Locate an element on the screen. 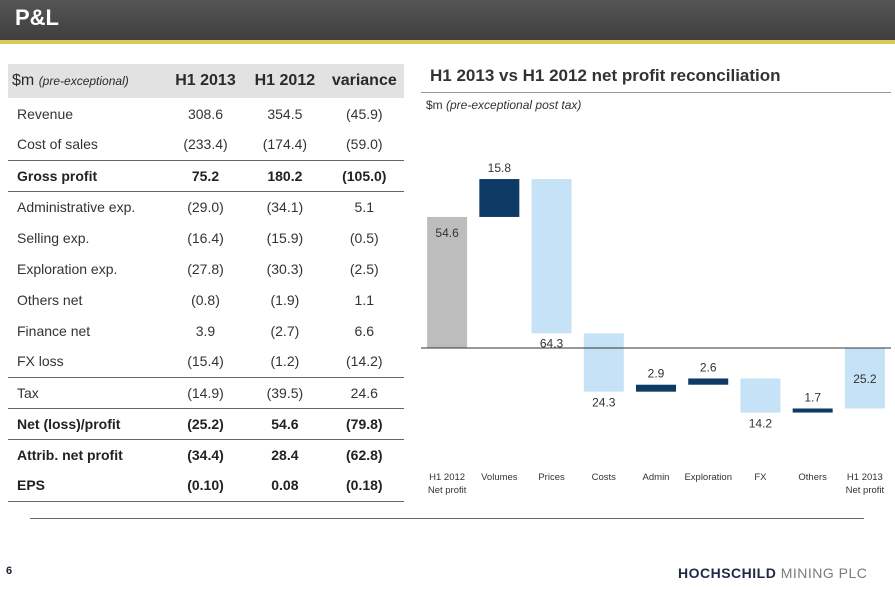 The width and height of the screenshot is (895, 590). cell-h1-2012: (30.3) is located at coordinates (285, 268).